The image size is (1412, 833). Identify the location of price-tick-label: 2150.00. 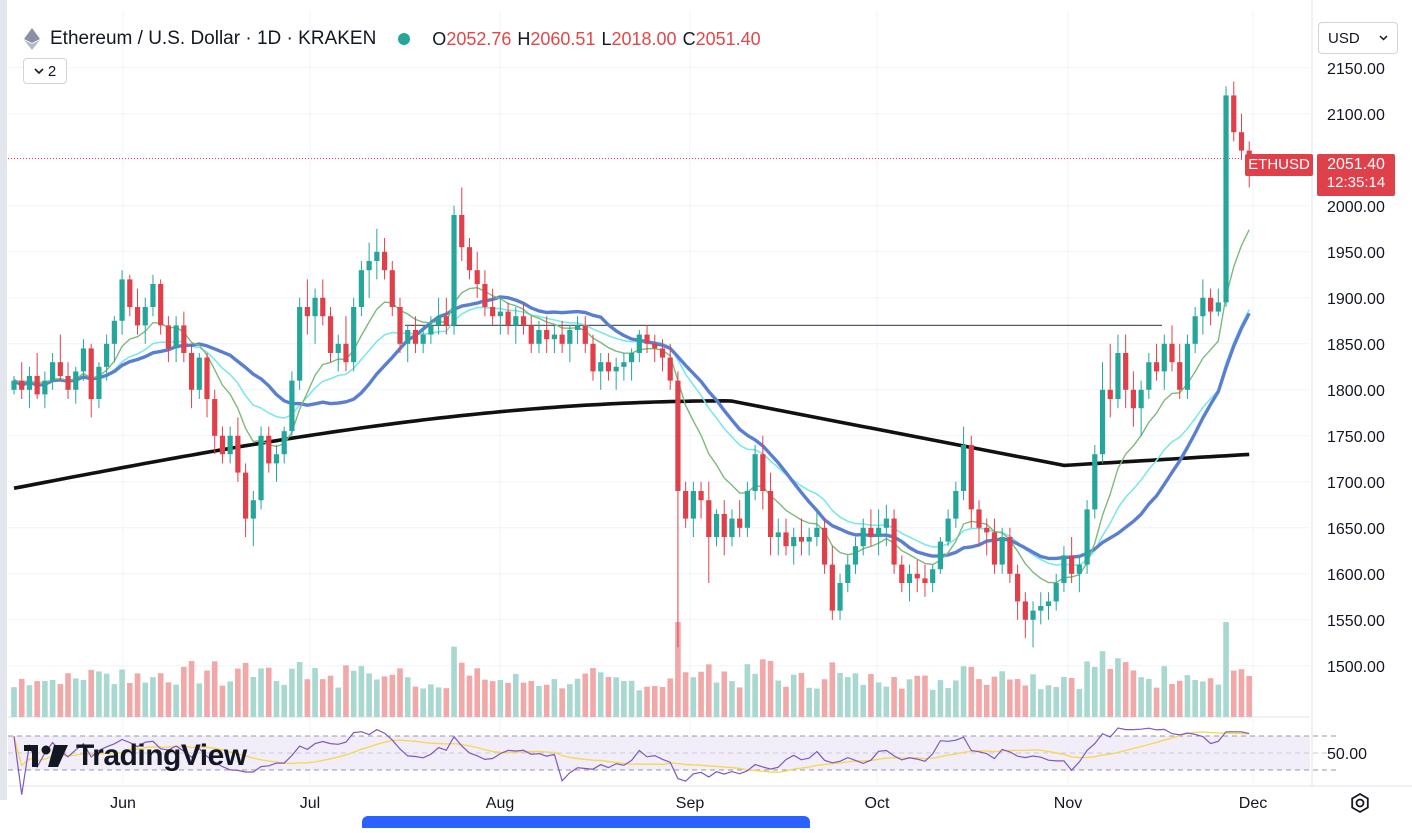
(1356, 69).